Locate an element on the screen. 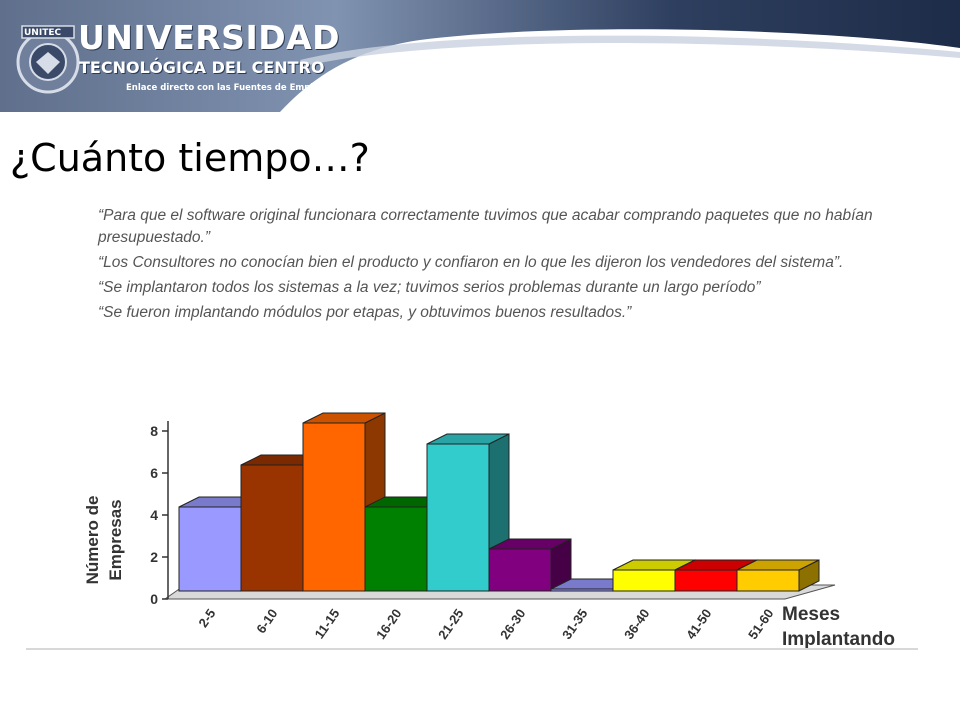  logo-text: UNITEC is located at coordinates (43, 33).